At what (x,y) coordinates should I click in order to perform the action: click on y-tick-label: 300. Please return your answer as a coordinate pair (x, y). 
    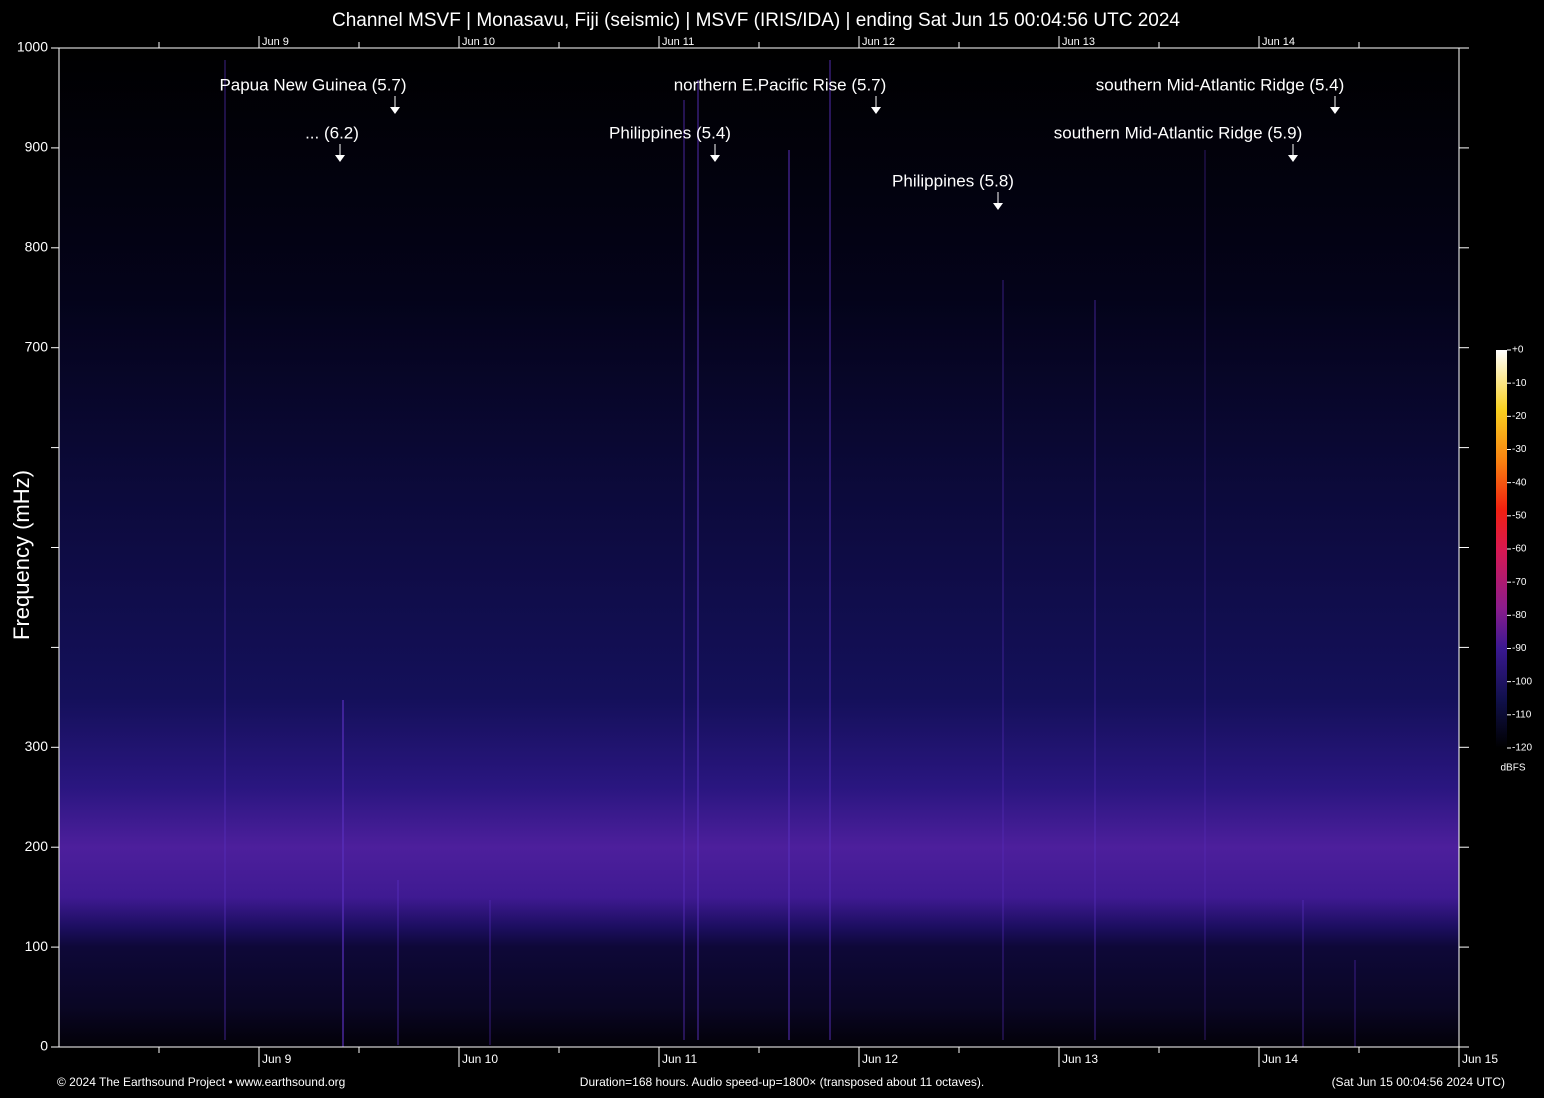
    Looking at the image, I should click on (37, 746).